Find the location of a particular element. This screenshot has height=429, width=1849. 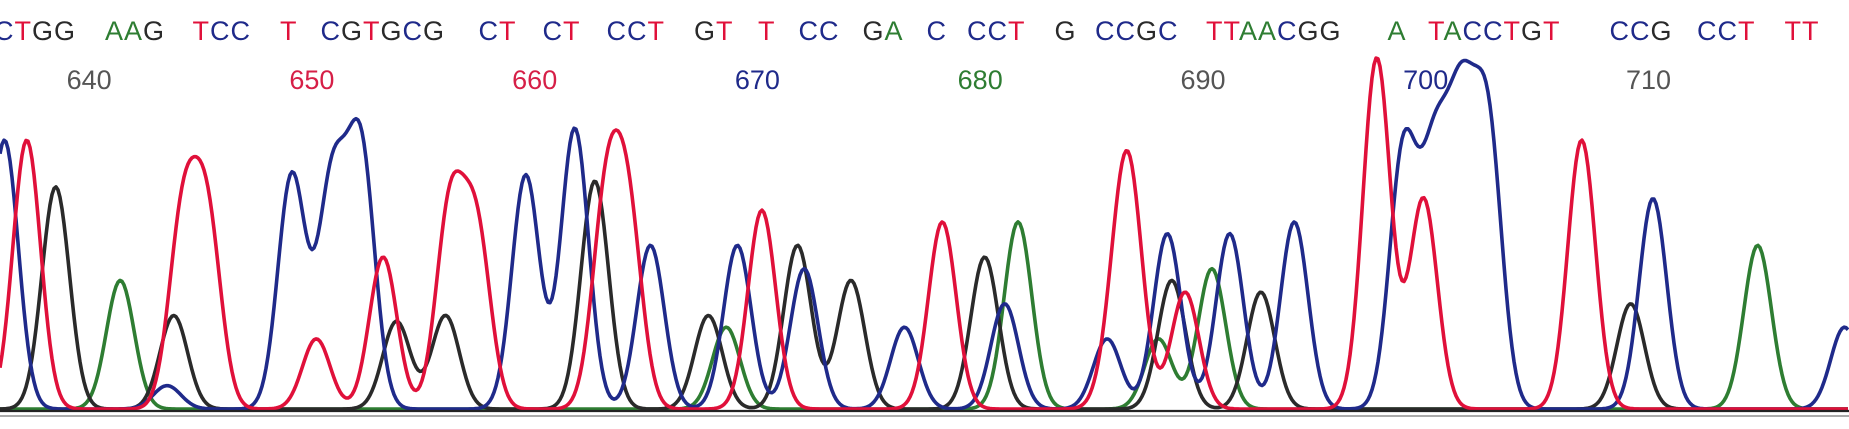

sequence-group: G is located at coordinates (1066, 31).